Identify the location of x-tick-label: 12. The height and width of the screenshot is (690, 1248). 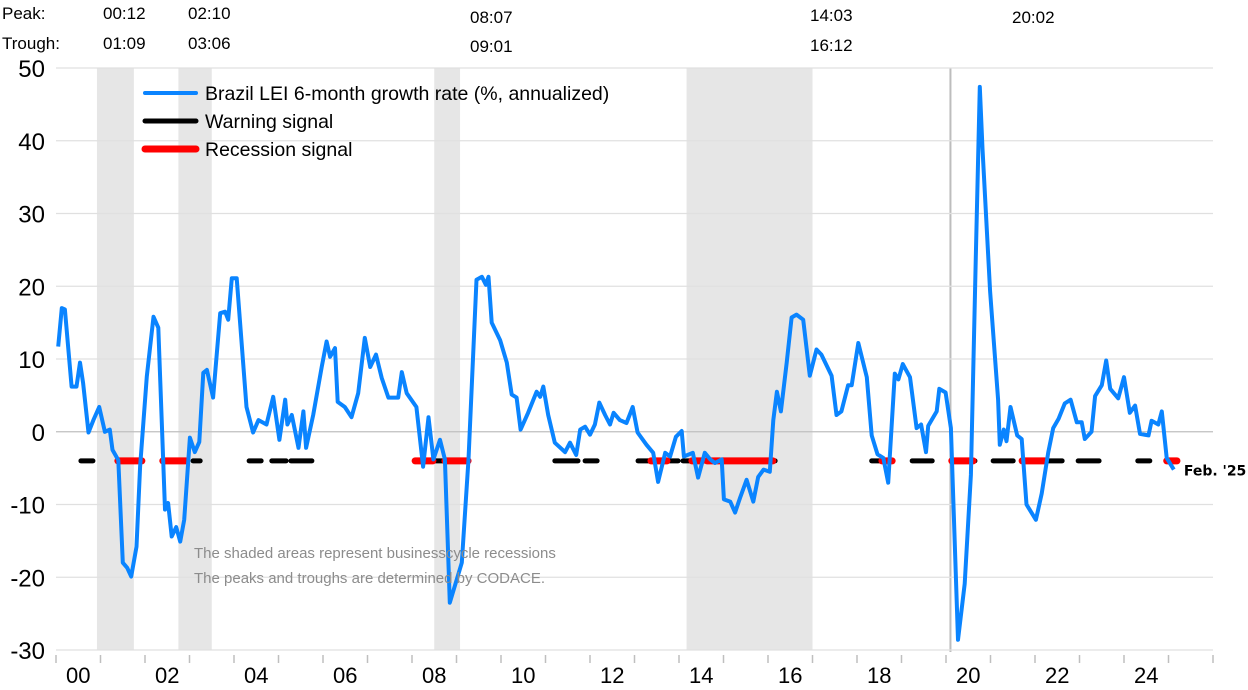
(612, 675).